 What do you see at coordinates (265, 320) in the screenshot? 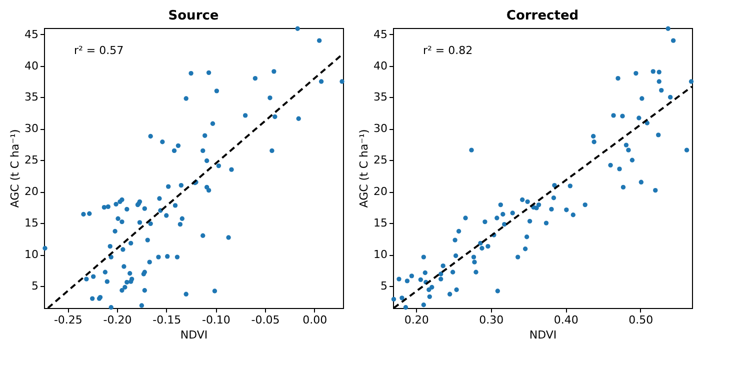
I see `x-tick-label: -0.05` at bounding box center [265, 320].